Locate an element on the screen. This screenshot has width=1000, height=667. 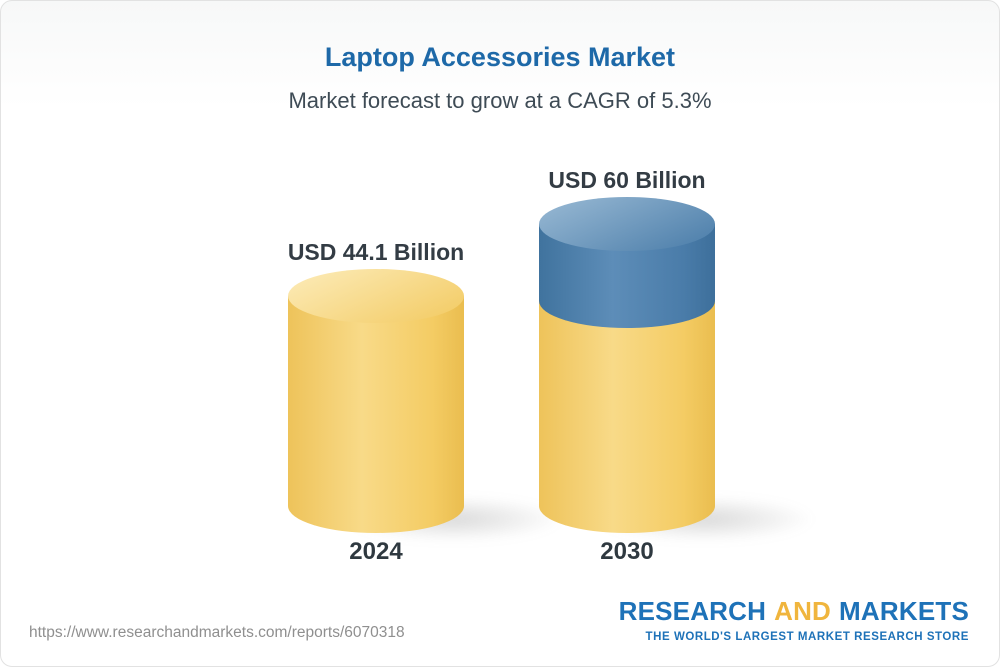
x-axis-label-2024: 2024 is located at coordinates (376, 551).